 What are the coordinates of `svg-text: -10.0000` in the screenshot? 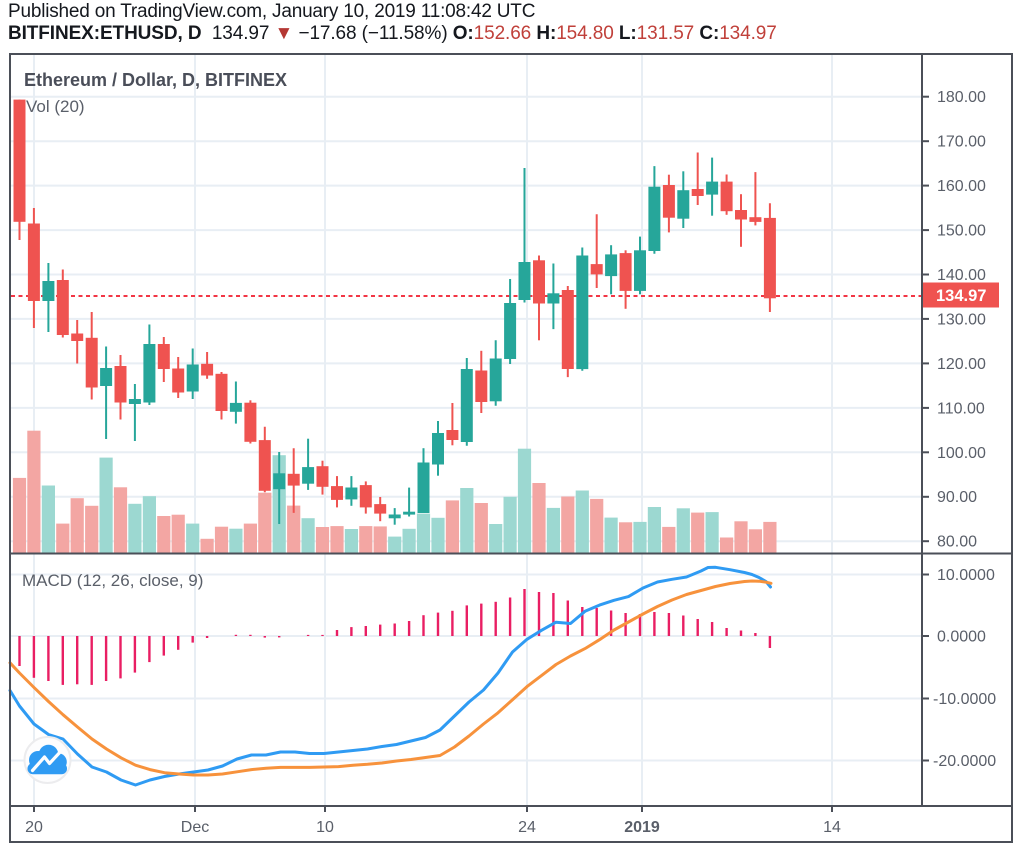 It's located at (964, 699).